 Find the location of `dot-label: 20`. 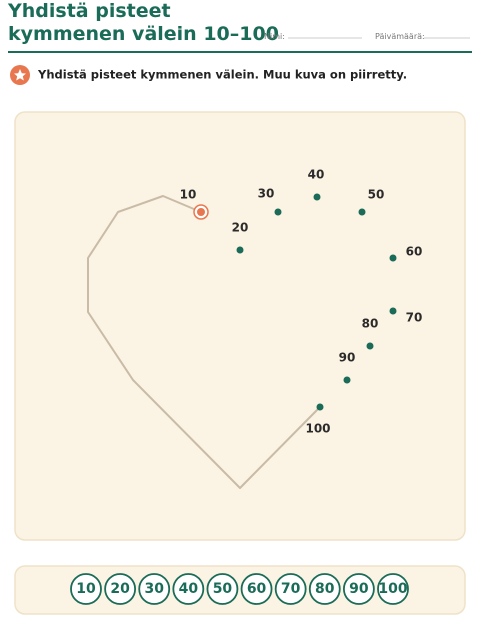

dot-label: 20 is located at coordinates (240, 228).